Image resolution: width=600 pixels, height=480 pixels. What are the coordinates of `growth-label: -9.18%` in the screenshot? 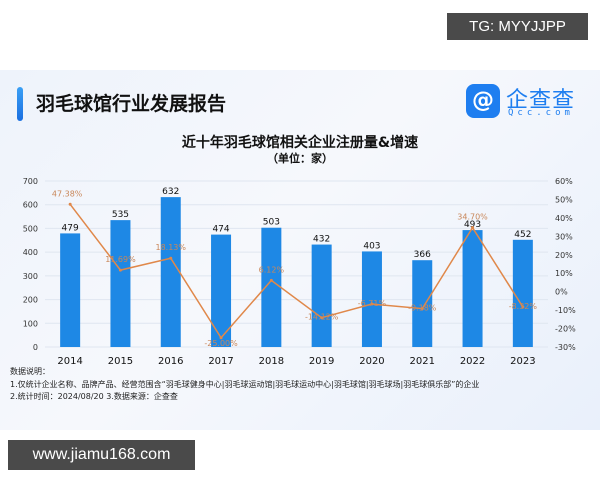 It's located at (422, 308).